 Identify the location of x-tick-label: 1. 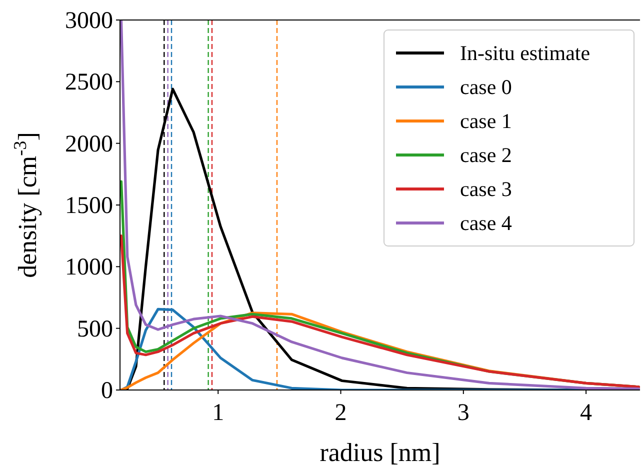
(218, 413).